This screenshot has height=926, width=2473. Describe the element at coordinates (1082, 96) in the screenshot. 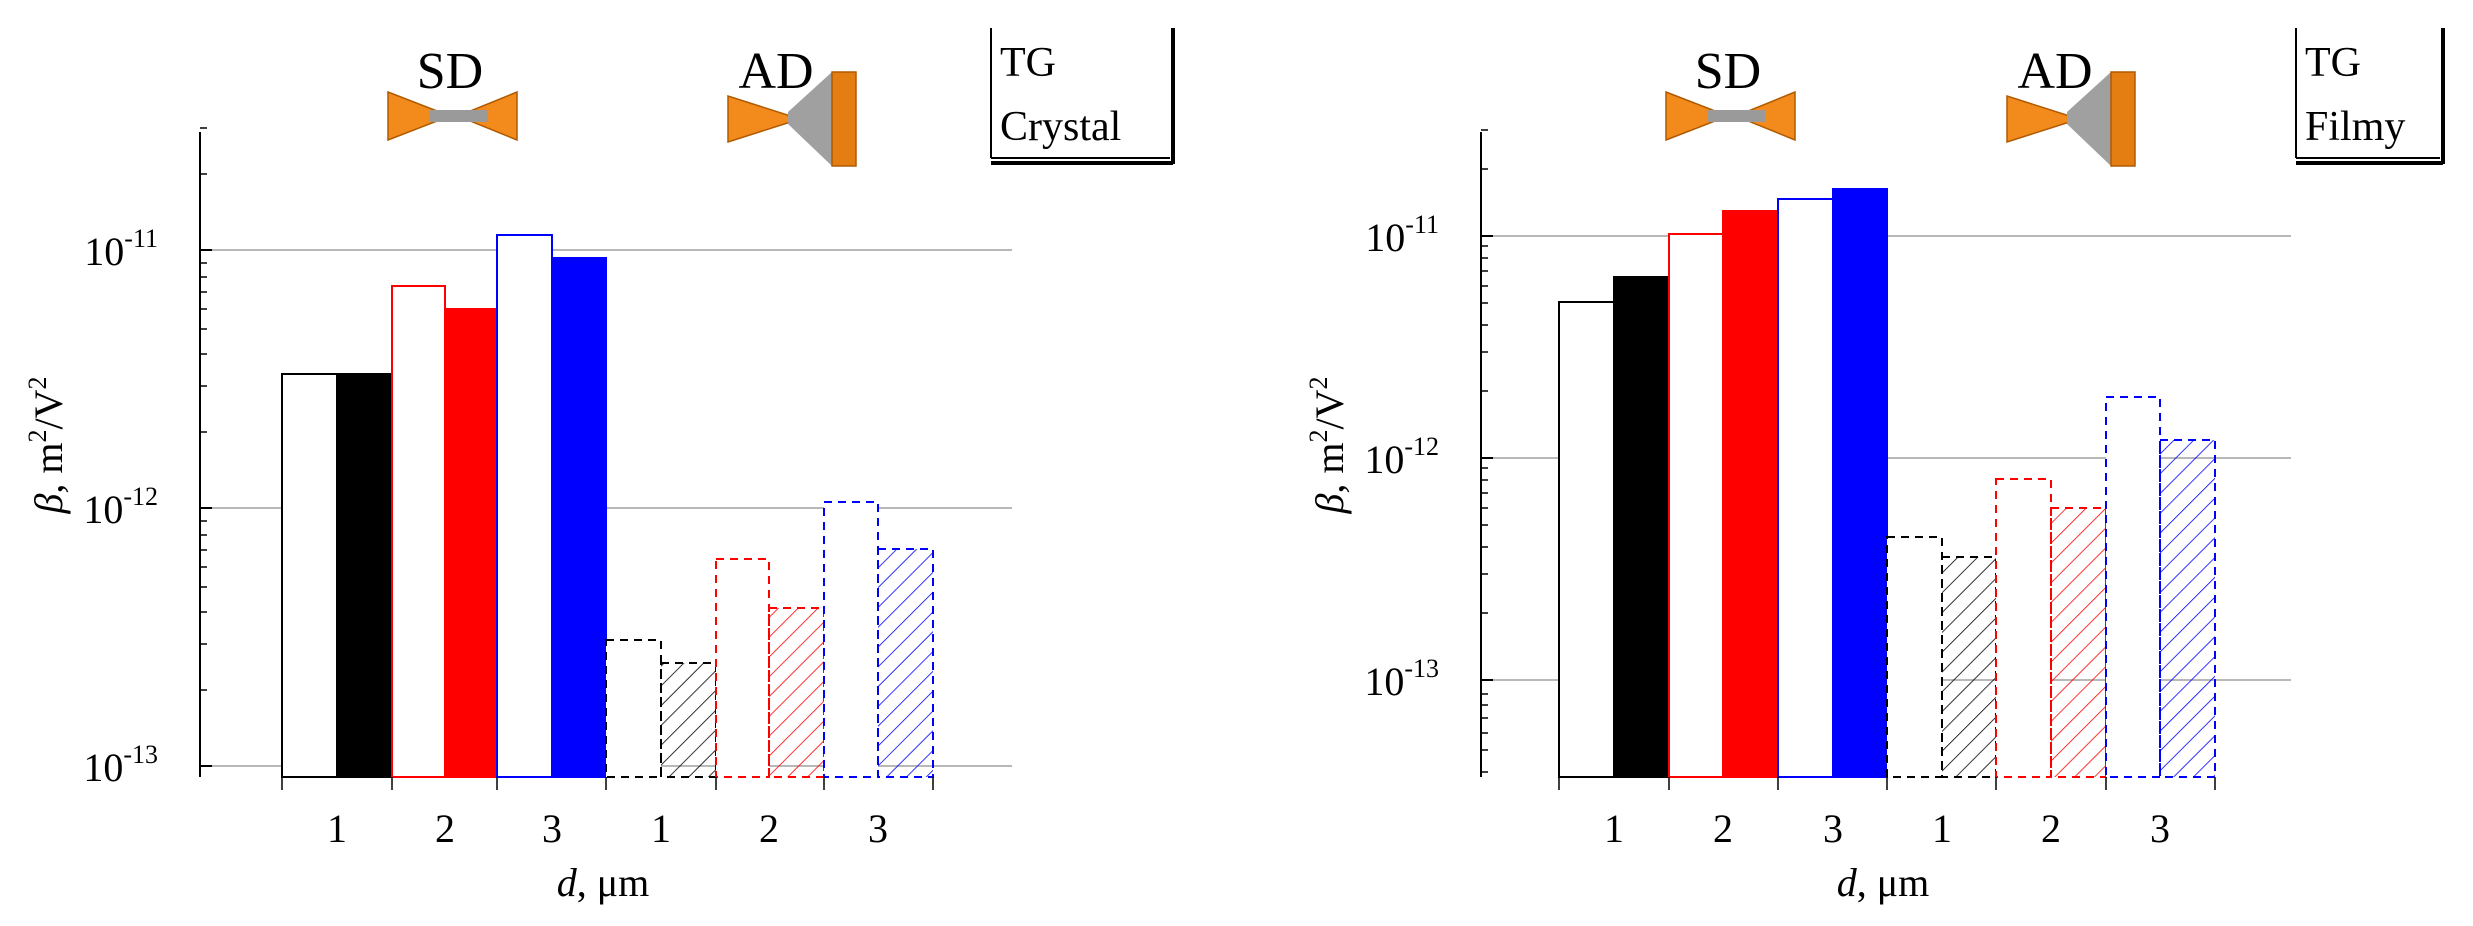

I see `legend-box: TG Crystal` at that location.